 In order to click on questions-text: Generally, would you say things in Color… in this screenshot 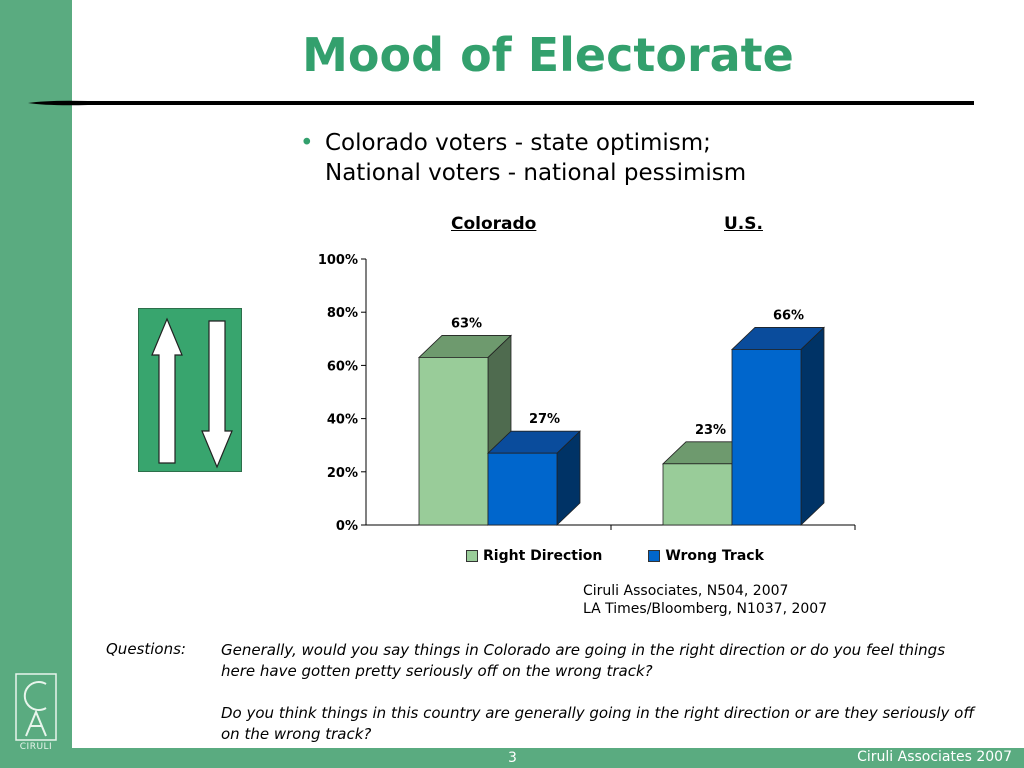, I will do `click(601, 703)`.